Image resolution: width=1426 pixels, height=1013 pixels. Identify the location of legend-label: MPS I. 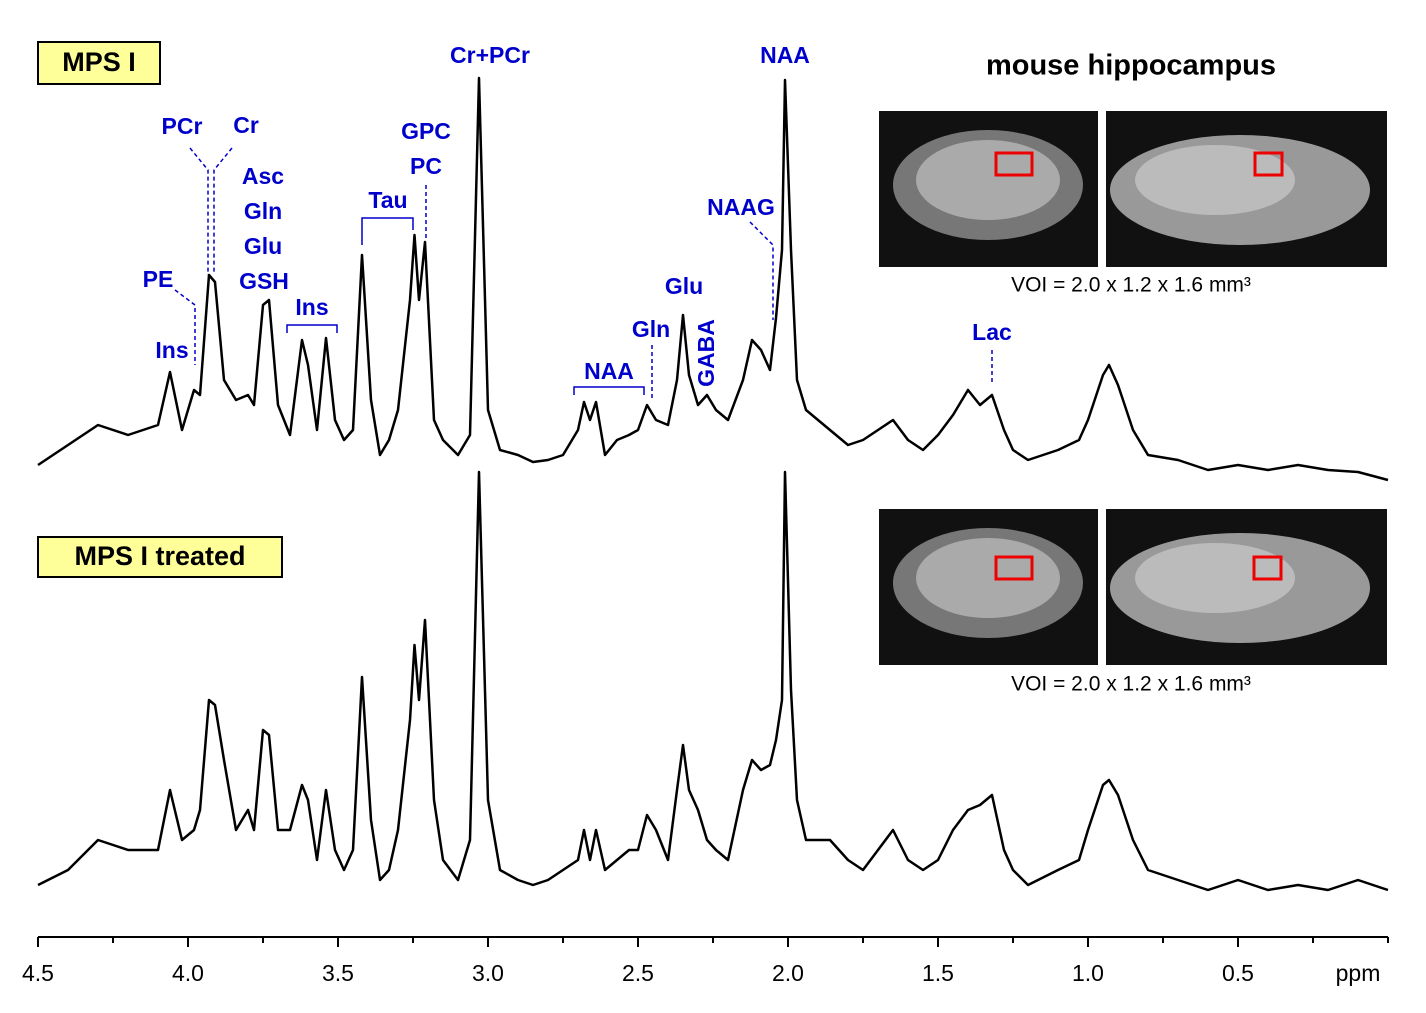
(99, 62).